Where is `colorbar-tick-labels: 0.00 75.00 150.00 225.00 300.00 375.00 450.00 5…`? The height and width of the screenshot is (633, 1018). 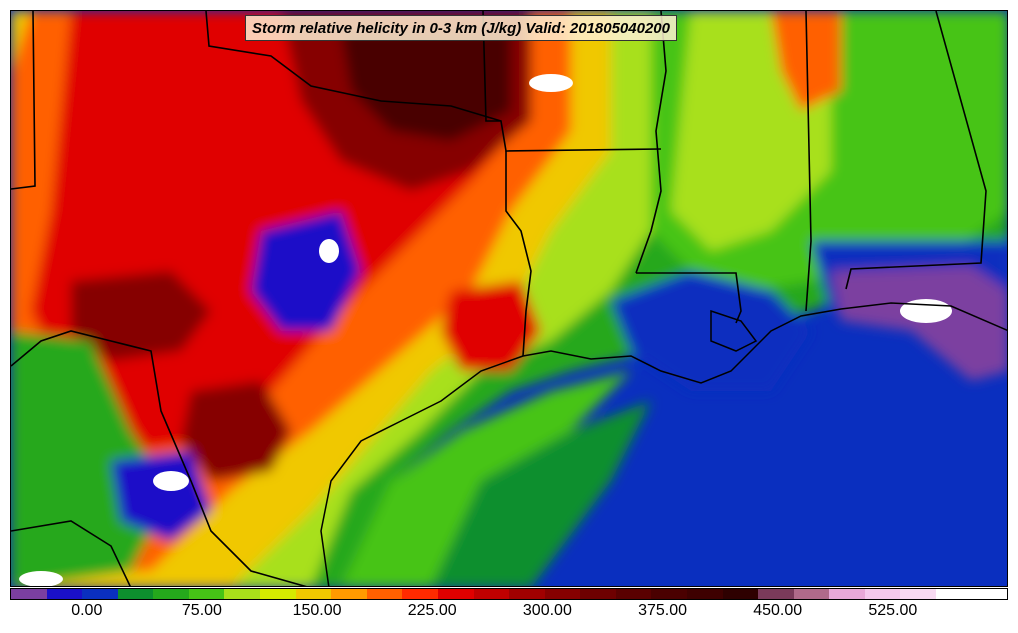
colorbar-tick-labels: 0.00 75.00 150.00 225.00 300.00 375.00 450.00 5… is located at coordinates (509, 613).